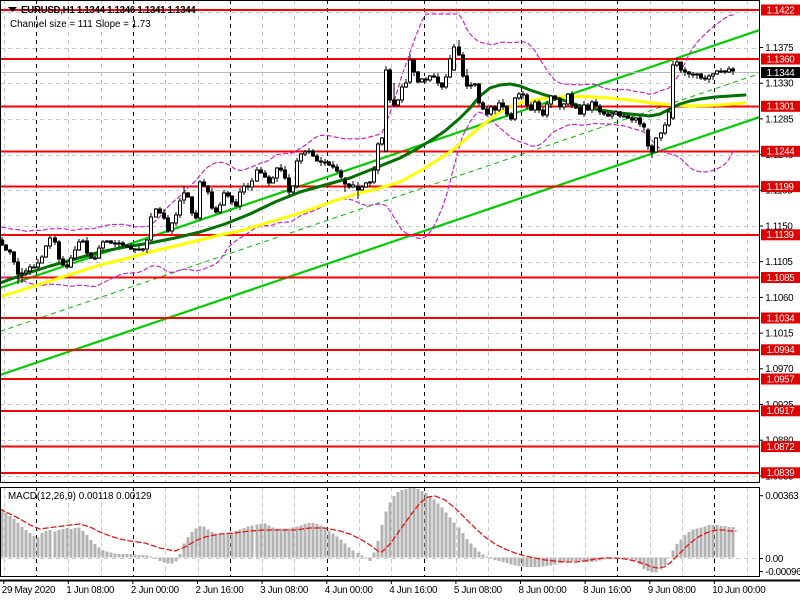 Image resolution: width=800 pixels, height=600 pixels. I want to click on svg-text: 1.1060, so click(779, 298).